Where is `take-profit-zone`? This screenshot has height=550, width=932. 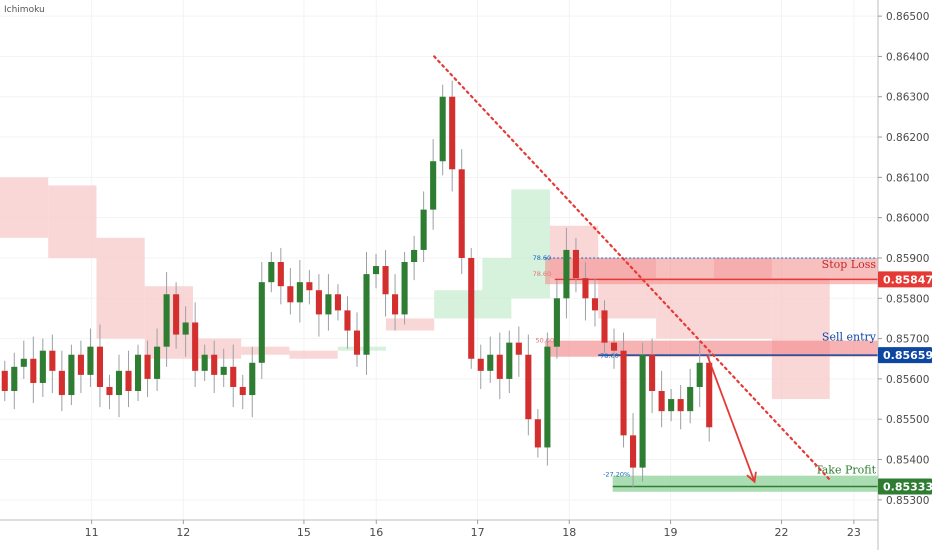
take-profit-zone is located at coordinates (745, 483).